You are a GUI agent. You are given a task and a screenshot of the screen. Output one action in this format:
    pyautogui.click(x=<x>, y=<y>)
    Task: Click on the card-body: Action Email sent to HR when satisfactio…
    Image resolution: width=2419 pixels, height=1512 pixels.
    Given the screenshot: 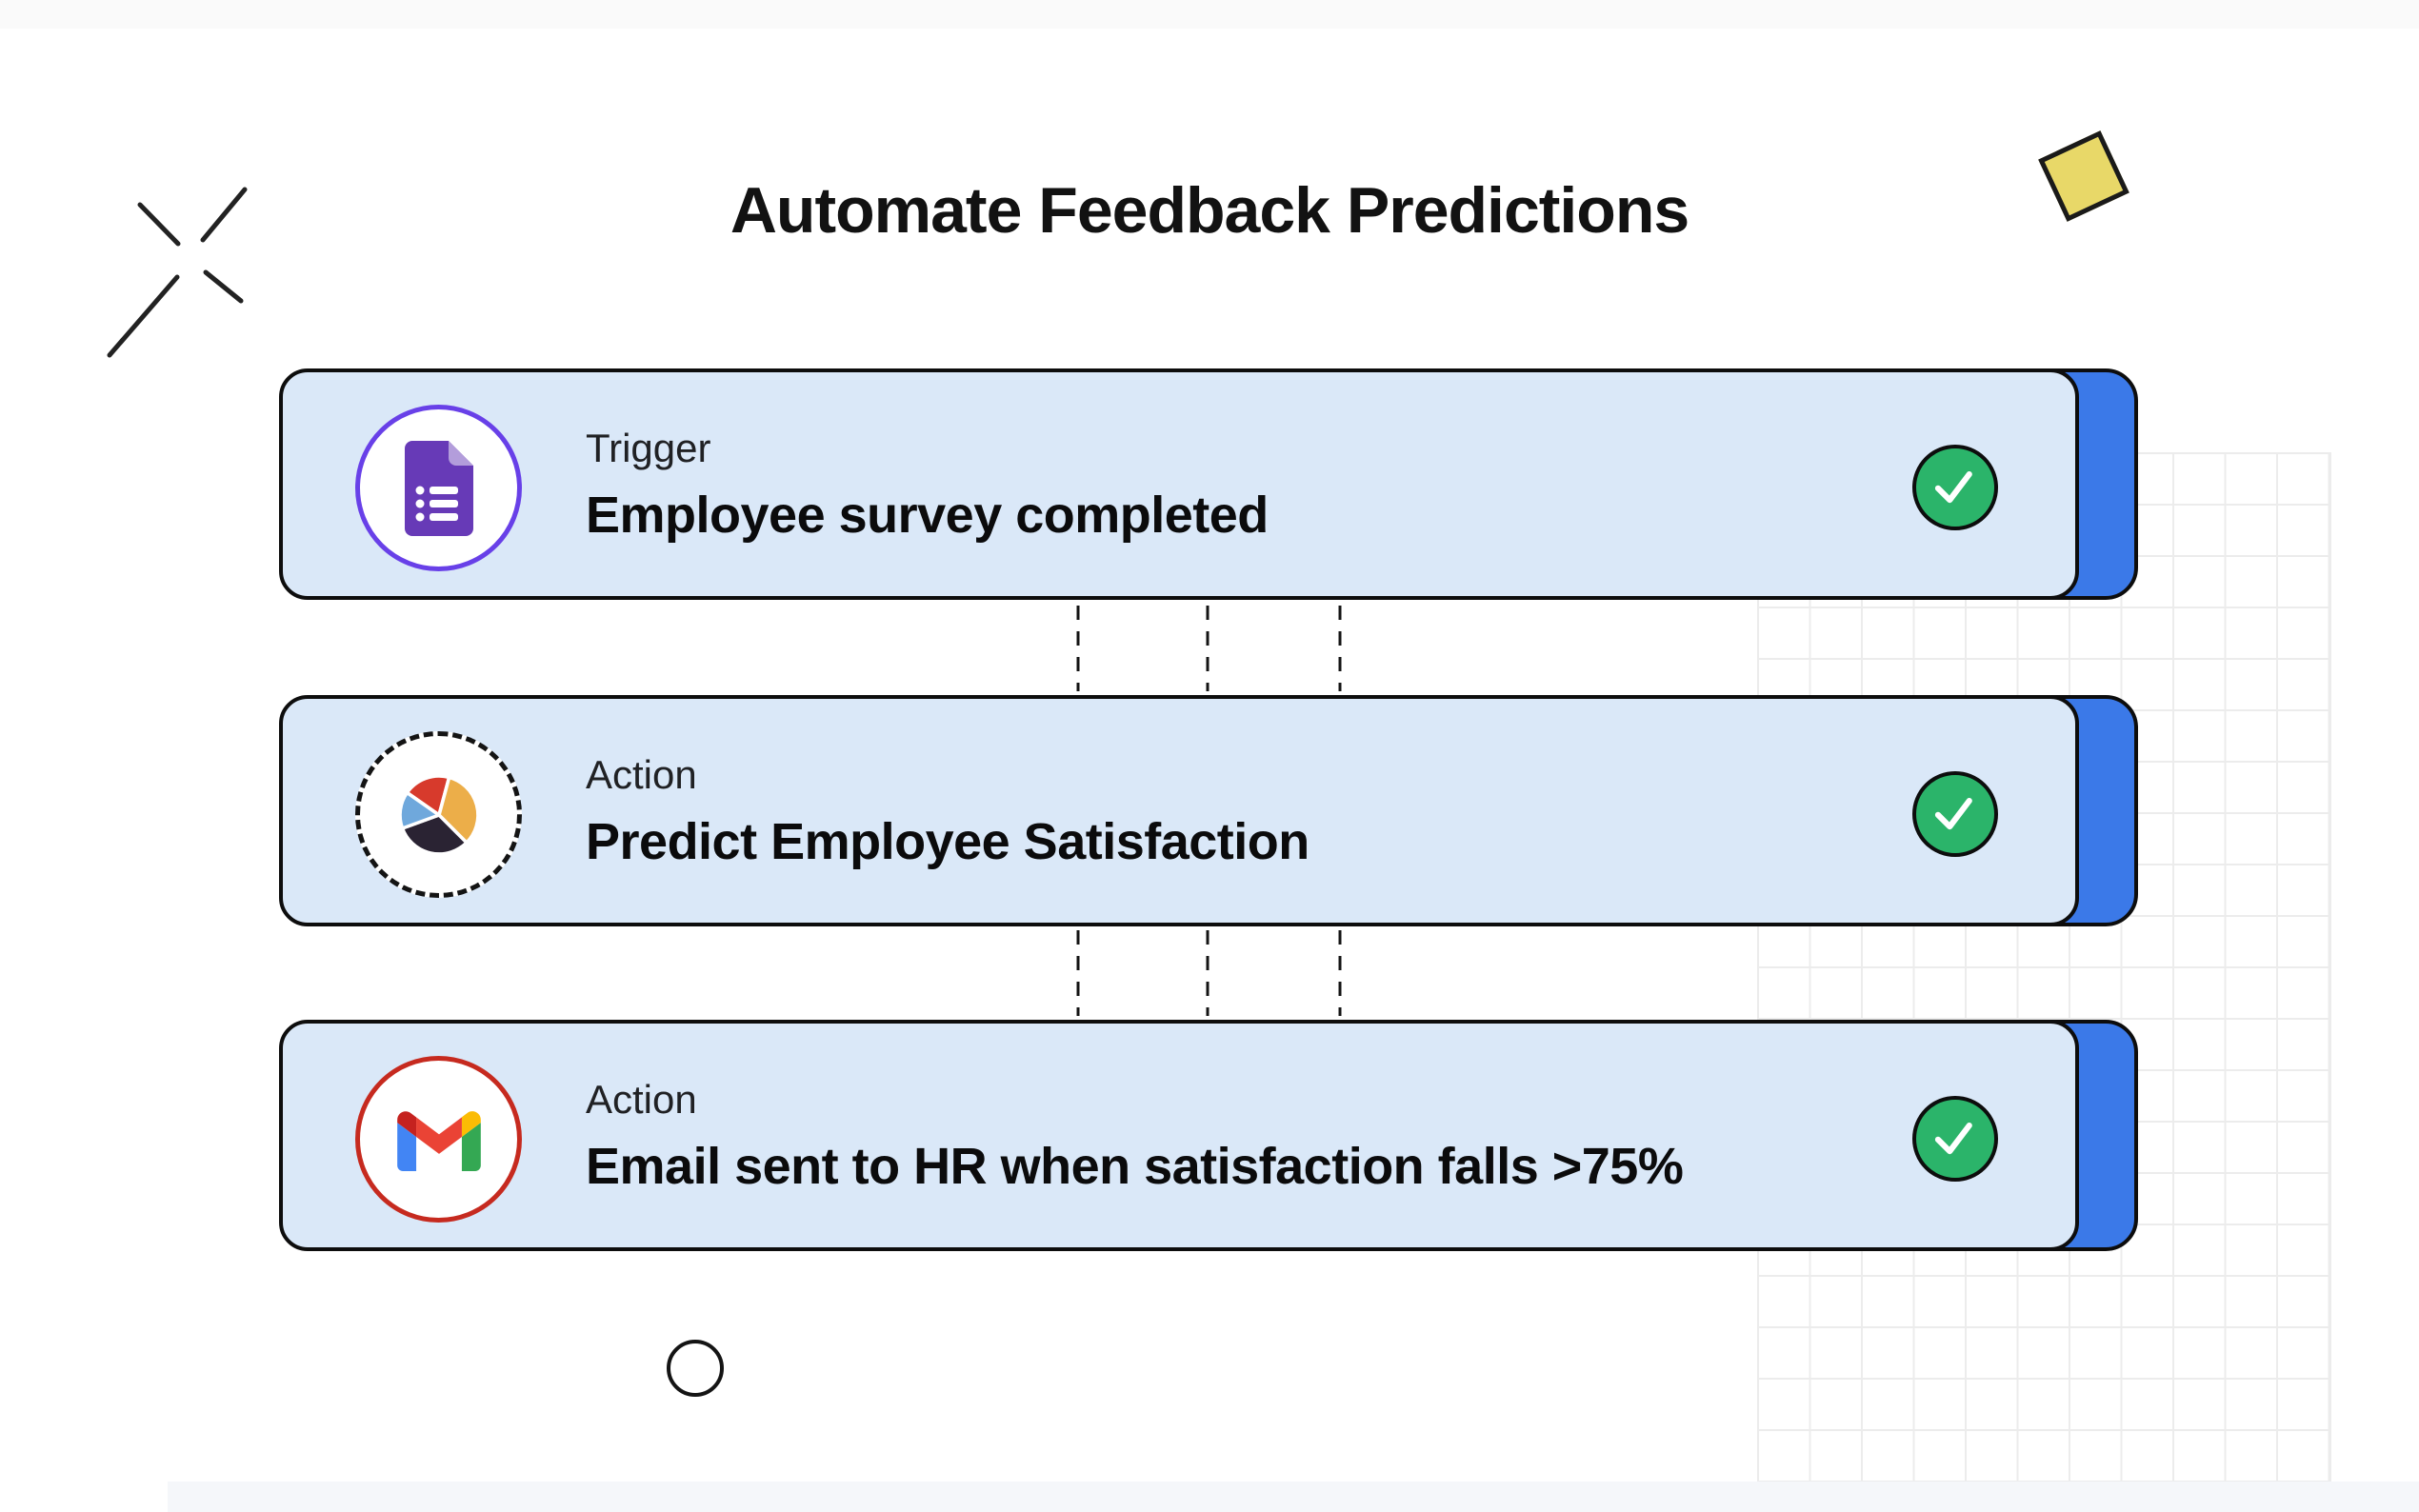 What is the action you would take?
    pyautogui.click(x=1179, y=1135)
    